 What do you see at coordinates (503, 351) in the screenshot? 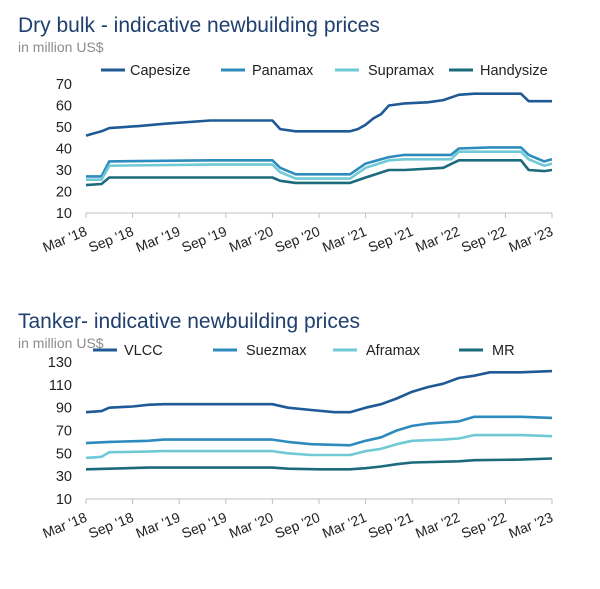
I see `legend-label: MR` at bounding box center [503, 351].